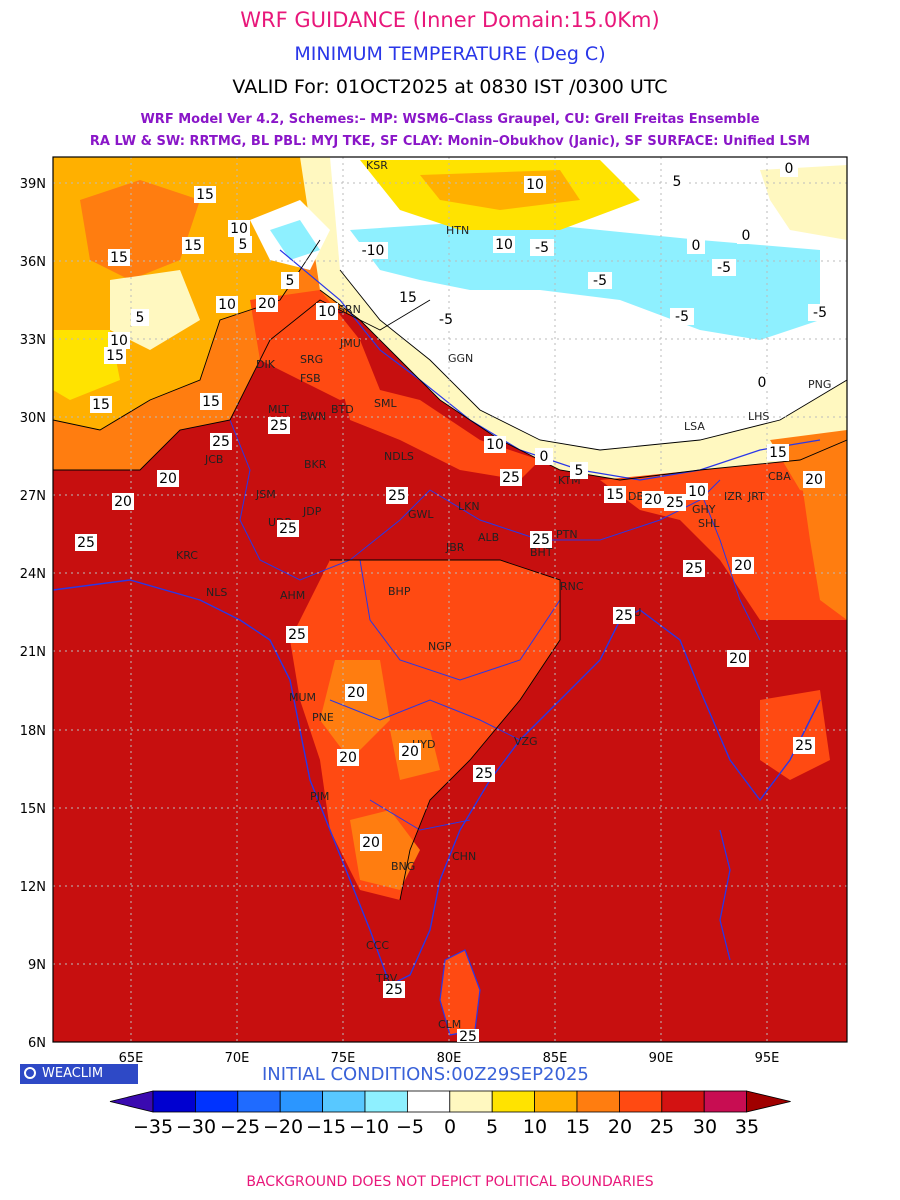 This screenshot has width=900, height=1200. What do you see at coordinates (450, 1127) in the screenshot?
I see `colorbar-tick: 0` at bounding box center [450, 1127].